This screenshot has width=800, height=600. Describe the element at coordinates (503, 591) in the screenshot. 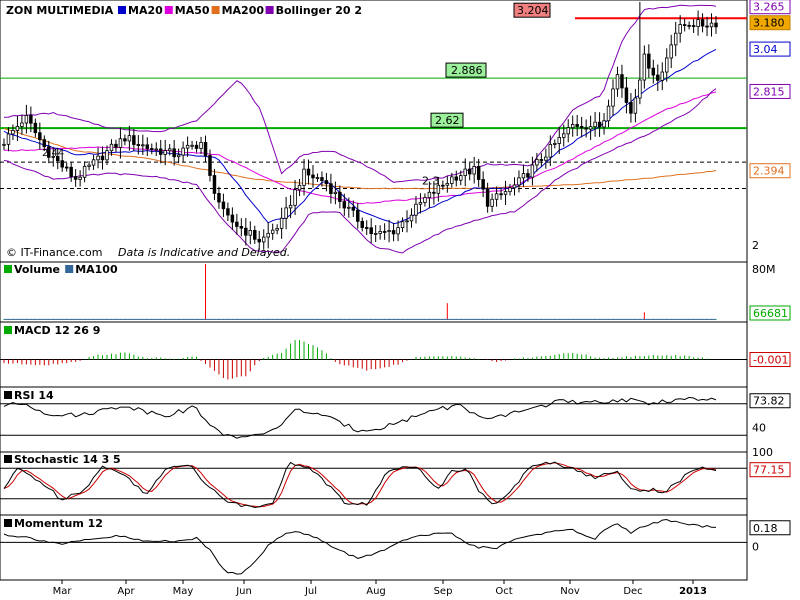

I see `x-tick-label-7: Oct` at that location.